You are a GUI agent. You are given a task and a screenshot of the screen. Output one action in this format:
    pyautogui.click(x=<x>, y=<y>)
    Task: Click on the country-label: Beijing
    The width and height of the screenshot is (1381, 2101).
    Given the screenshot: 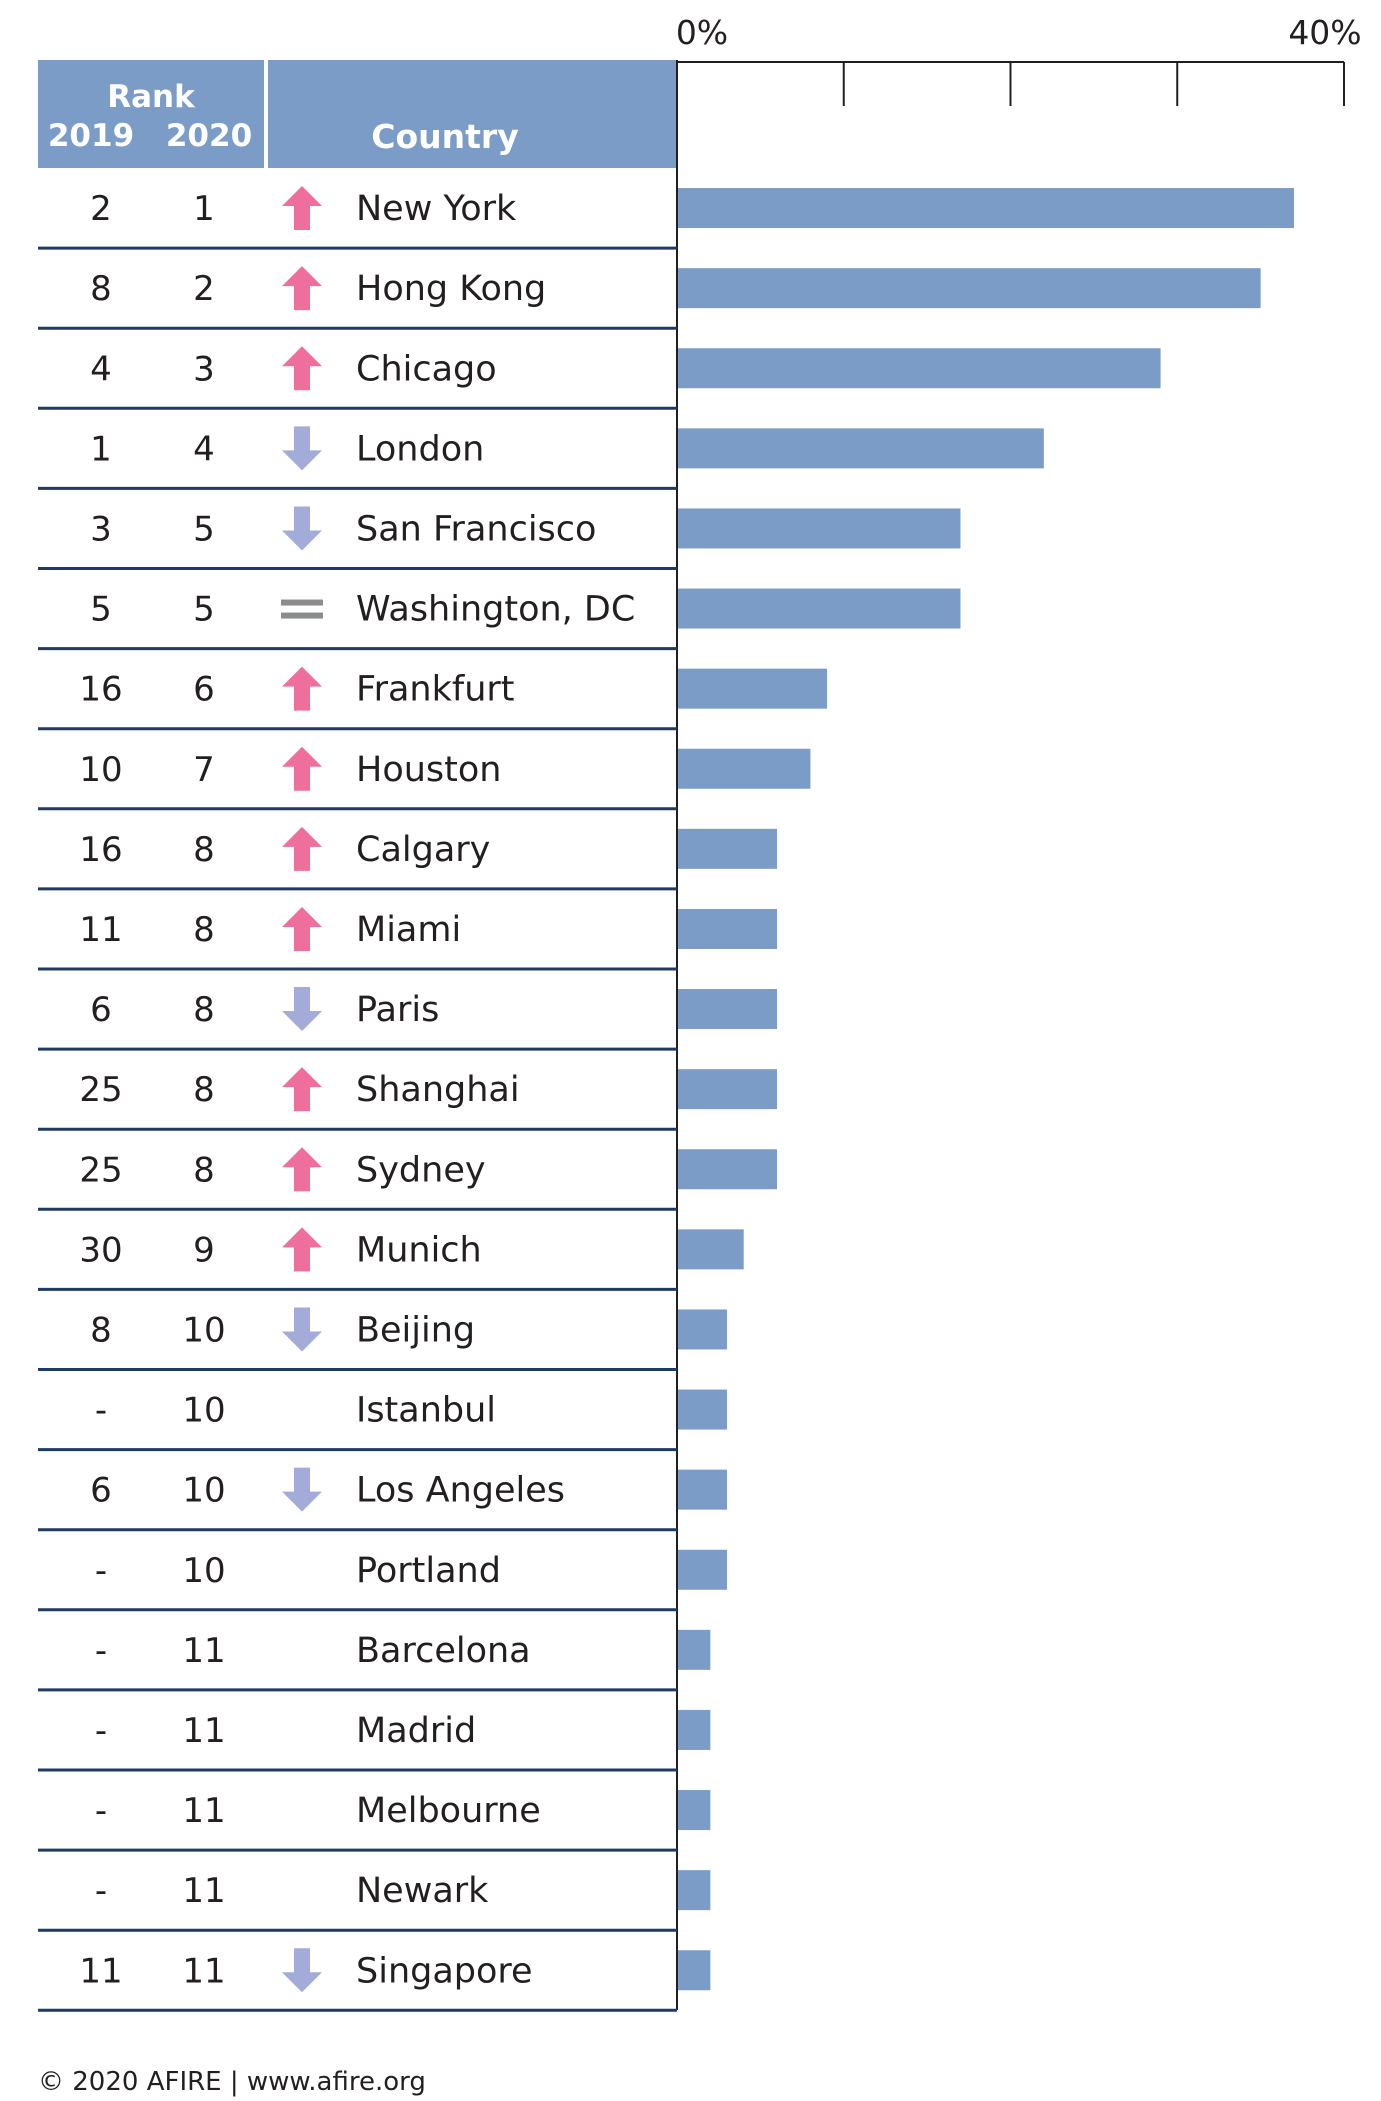 What is the action you would take?
    pyautogui.click(x=415, y=1330)
    